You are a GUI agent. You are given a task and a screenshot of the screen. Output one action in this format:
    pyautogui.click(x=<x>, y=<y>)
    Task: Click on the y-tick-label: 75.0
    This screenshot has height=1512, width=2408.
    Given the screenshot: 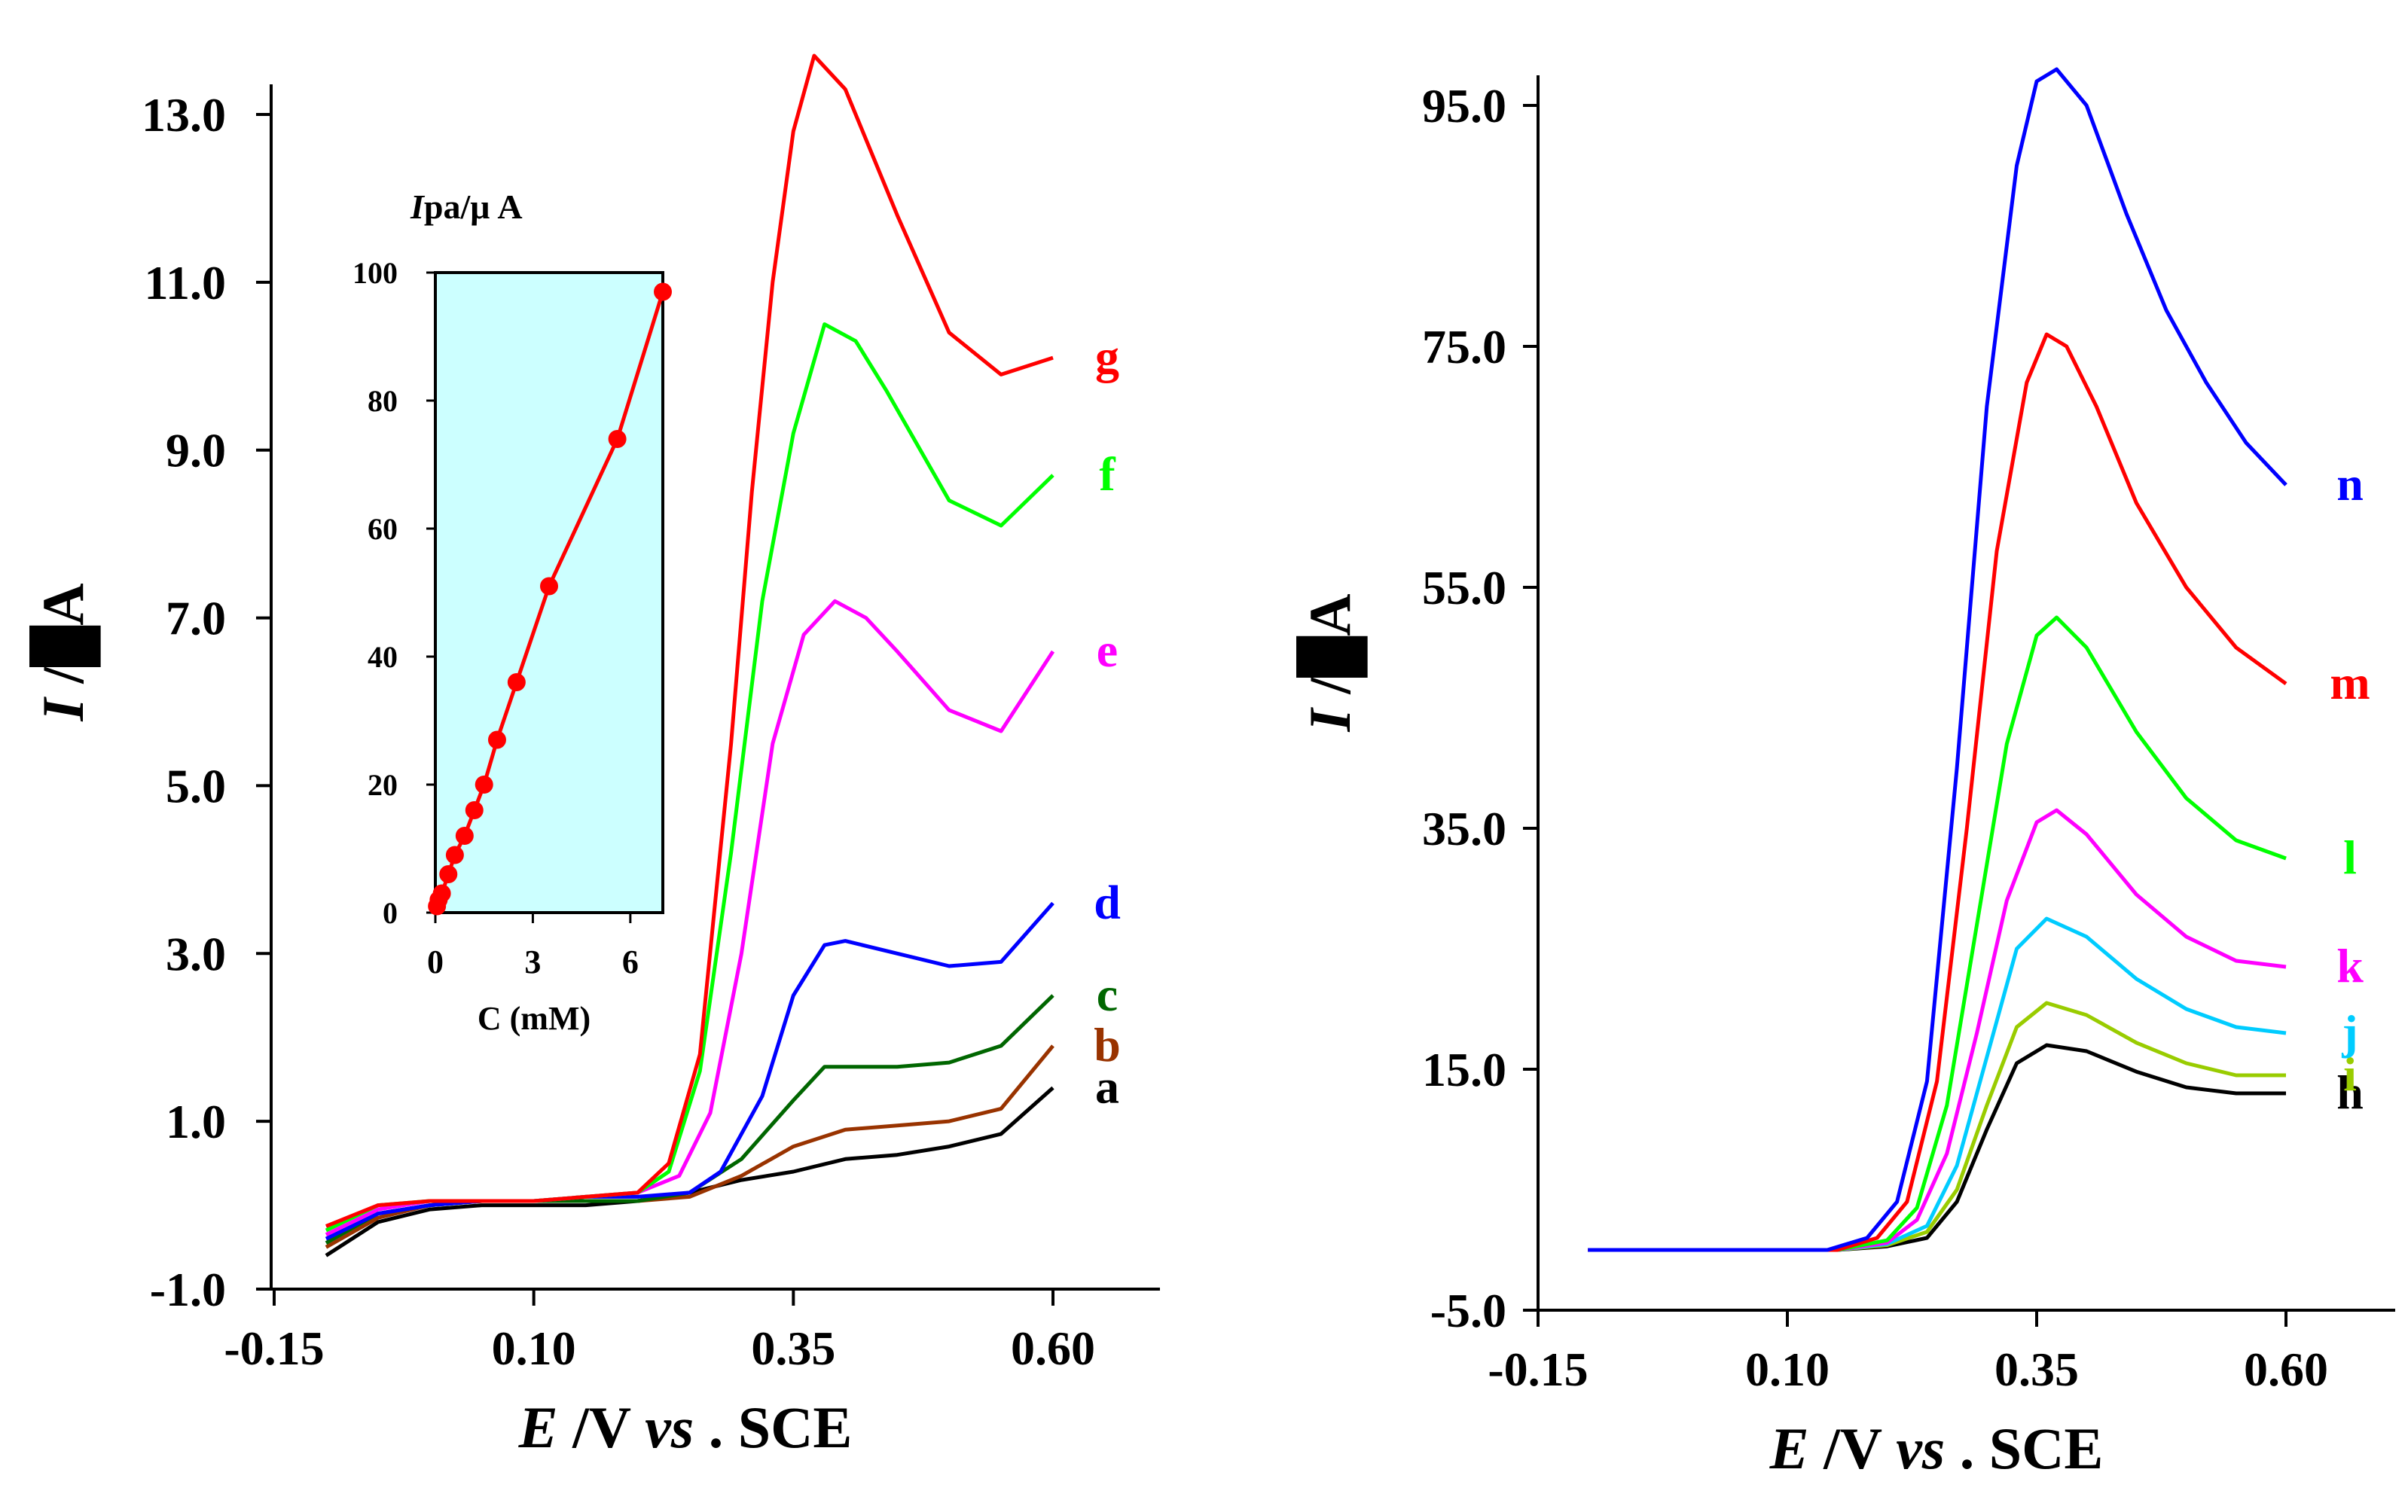 What is the action you would take?
    pyautogui.click(x=1464, y=346)
    